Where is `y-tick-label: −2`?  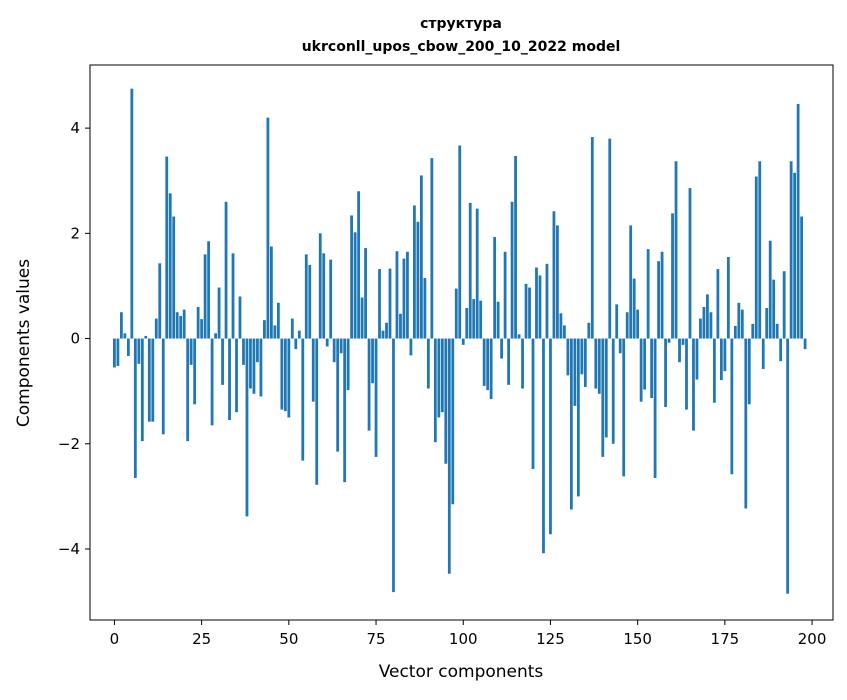 y-tick-label: −2 is located at coordinates (69, 444).